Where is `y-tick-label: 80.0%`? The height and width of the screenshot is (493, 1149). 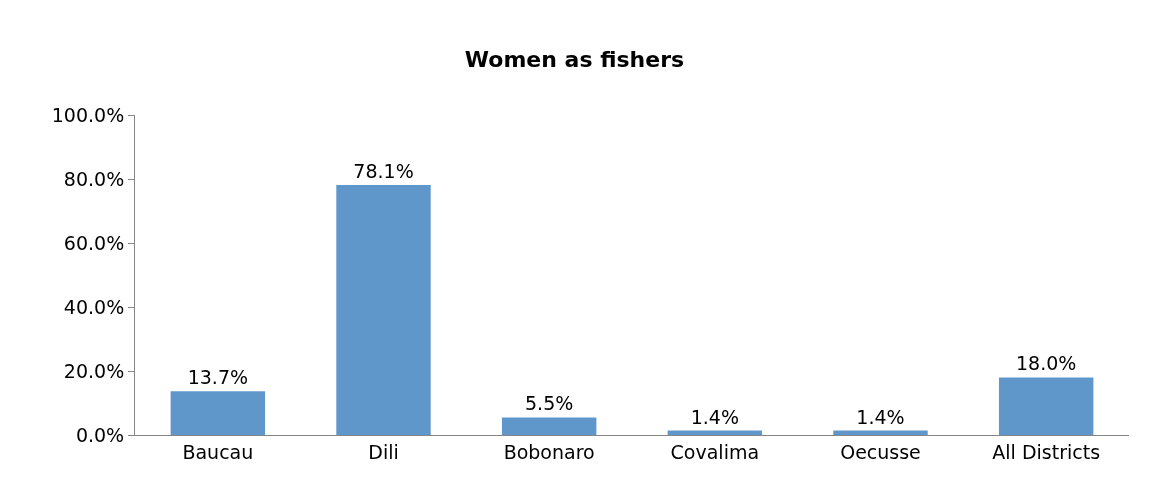 y-tick-label: 80.0% is located at coordinates (94, 178).